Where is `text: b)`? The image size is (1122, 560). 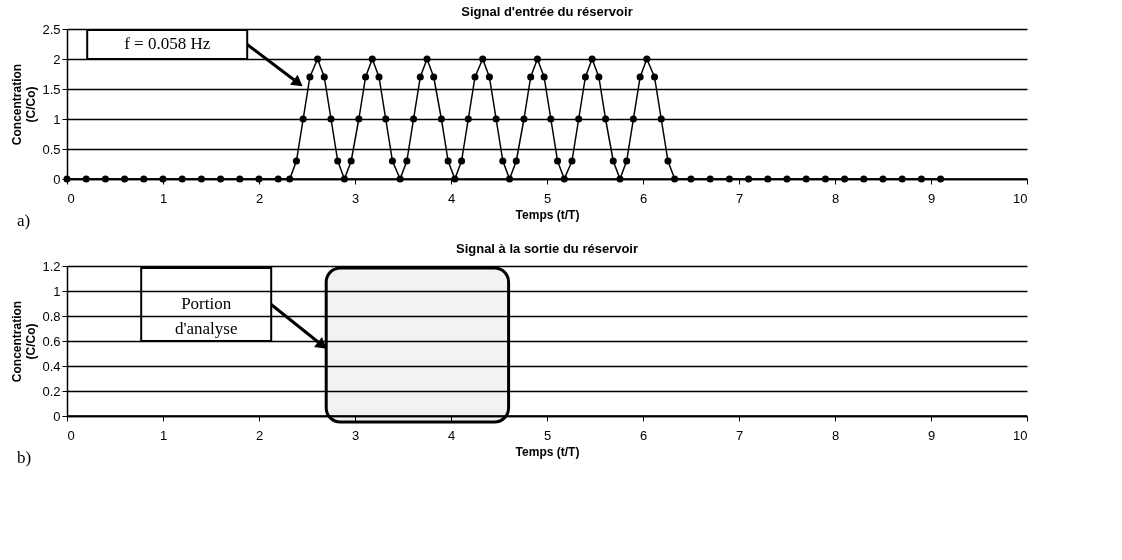
text: b) is located at coordinates (24, 457).